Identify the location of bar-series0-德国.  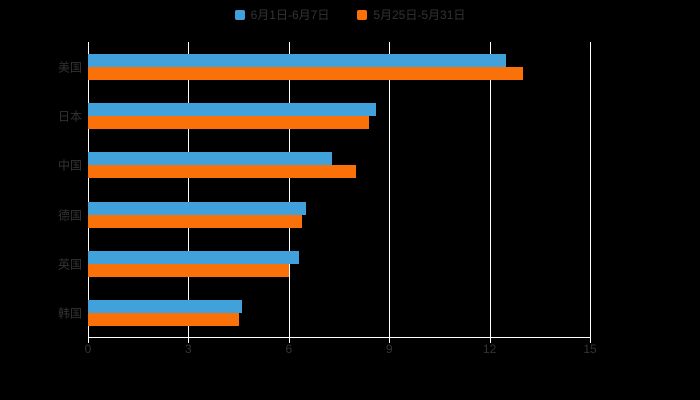
(197, 208).